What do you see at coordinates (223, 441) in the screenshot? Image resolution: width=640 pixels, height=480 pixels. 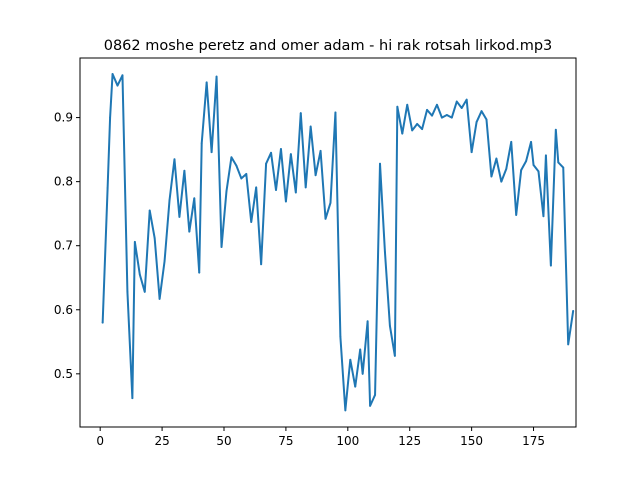 I see `x-tick-label: 50` at bounding box center [223, 441].